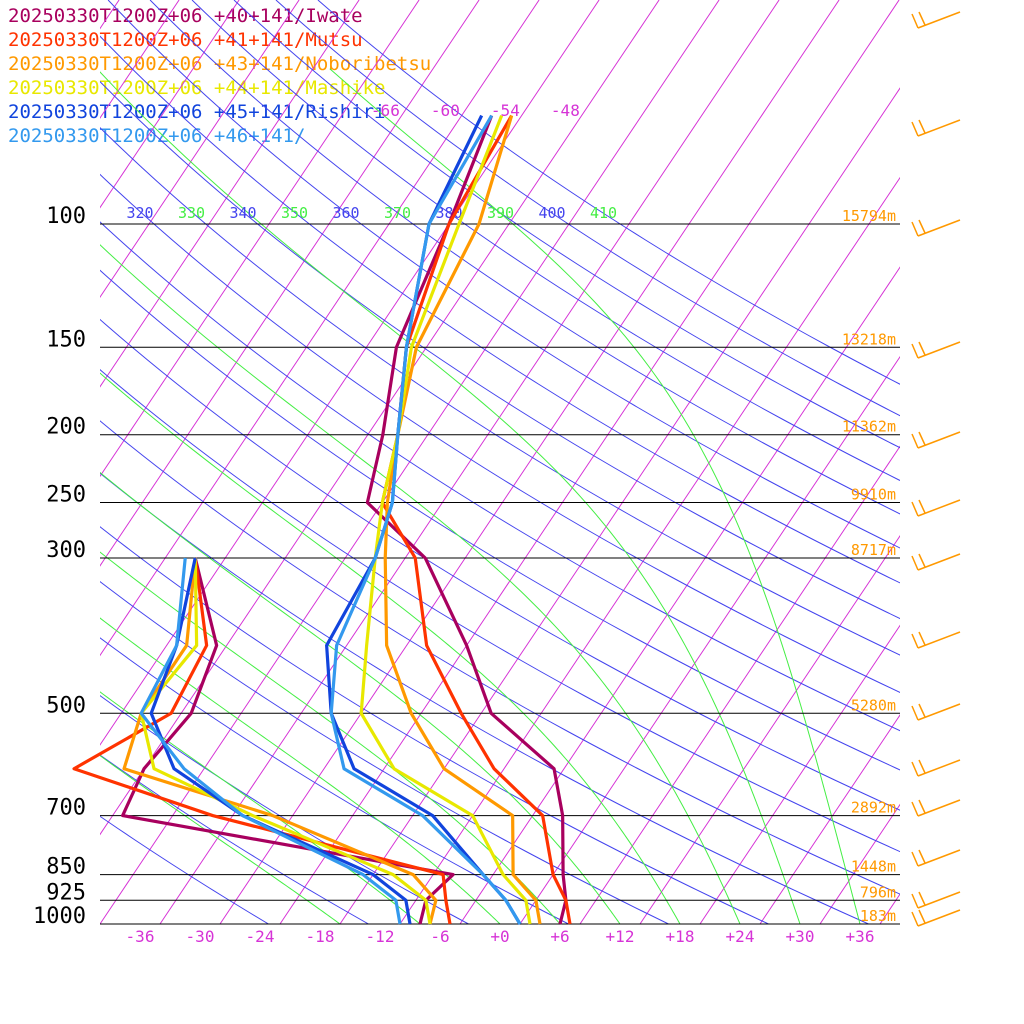 This screenshot has height=1024, width=1024. What do you see at coordinates (869, 216) in the screenshot?
I see `height-label: 15794m` at bounding box center [869, 216].